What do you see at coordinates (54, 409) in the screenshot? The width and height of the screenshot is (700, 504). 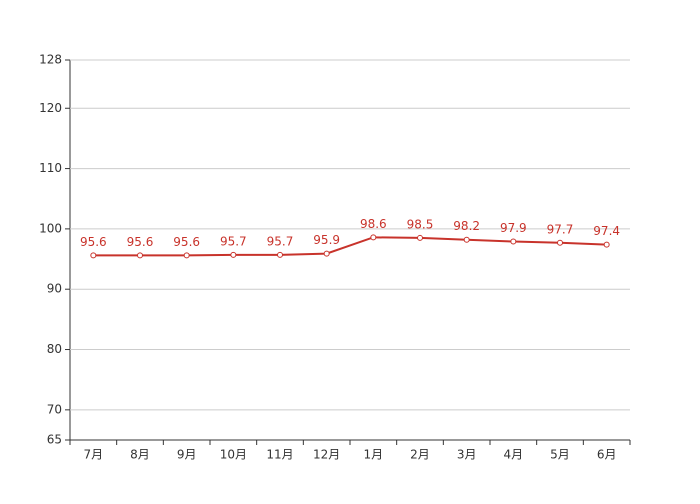 I see `y-tick-label: 70` at bounding box center [54, 409].